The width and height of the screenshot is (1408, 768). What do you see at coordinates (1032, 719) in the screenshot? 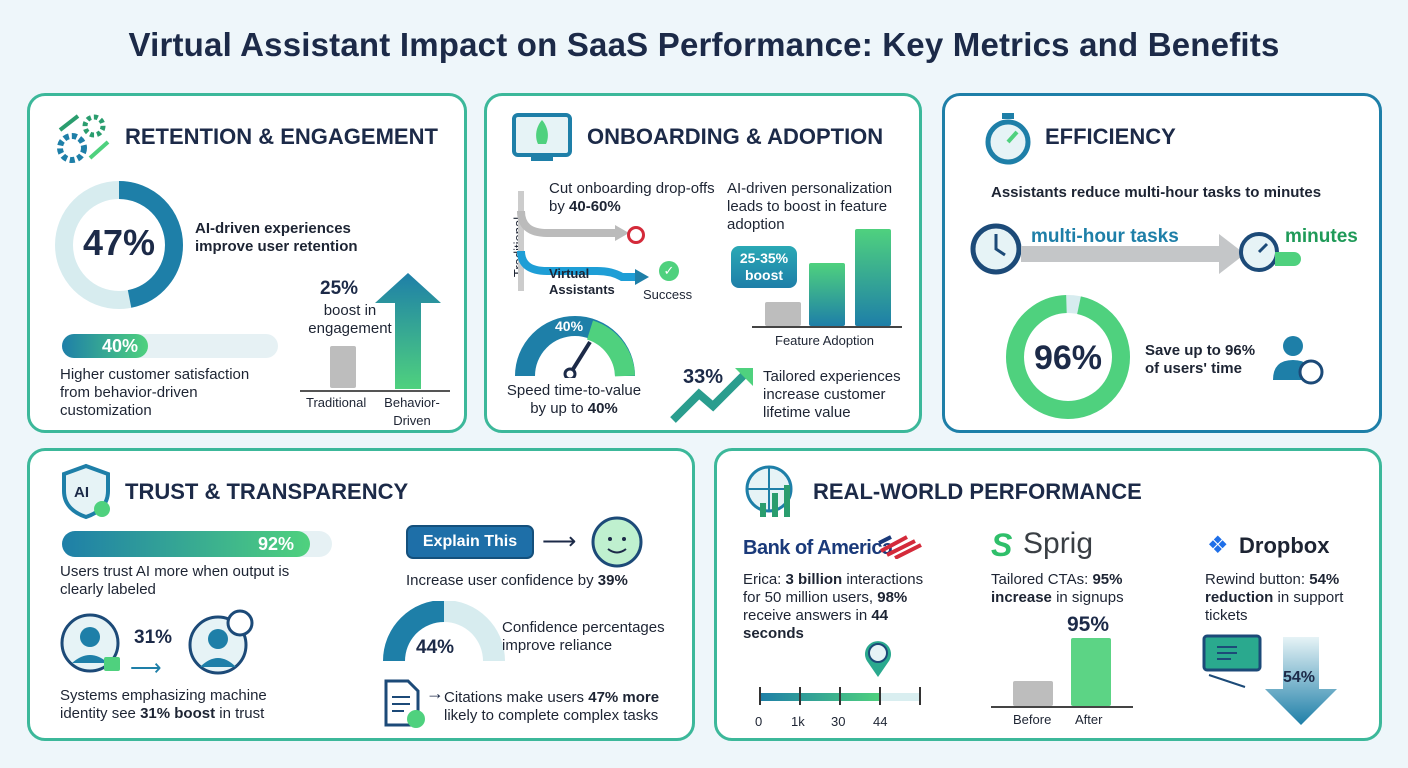
I see `sprig-cat-before: Before` at bounding box center [1032, 719].